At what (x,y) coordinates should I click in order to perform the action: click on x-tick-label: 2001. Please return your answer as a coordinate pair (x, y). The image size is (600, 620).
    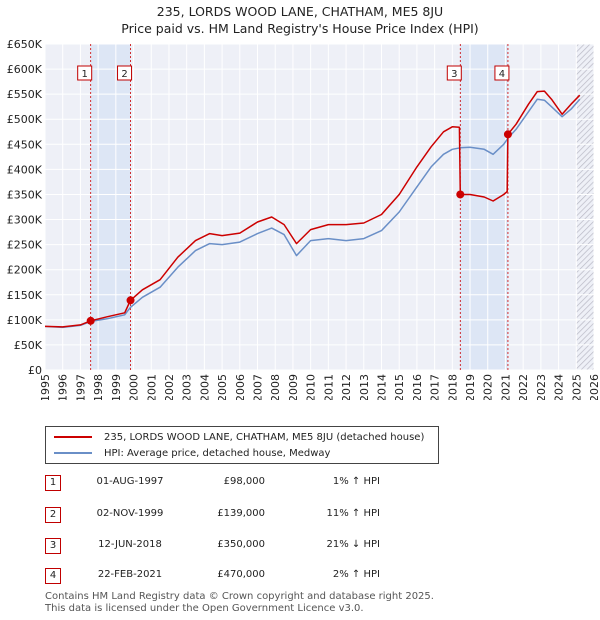
    Looking at the image, I should click on (151, 387).